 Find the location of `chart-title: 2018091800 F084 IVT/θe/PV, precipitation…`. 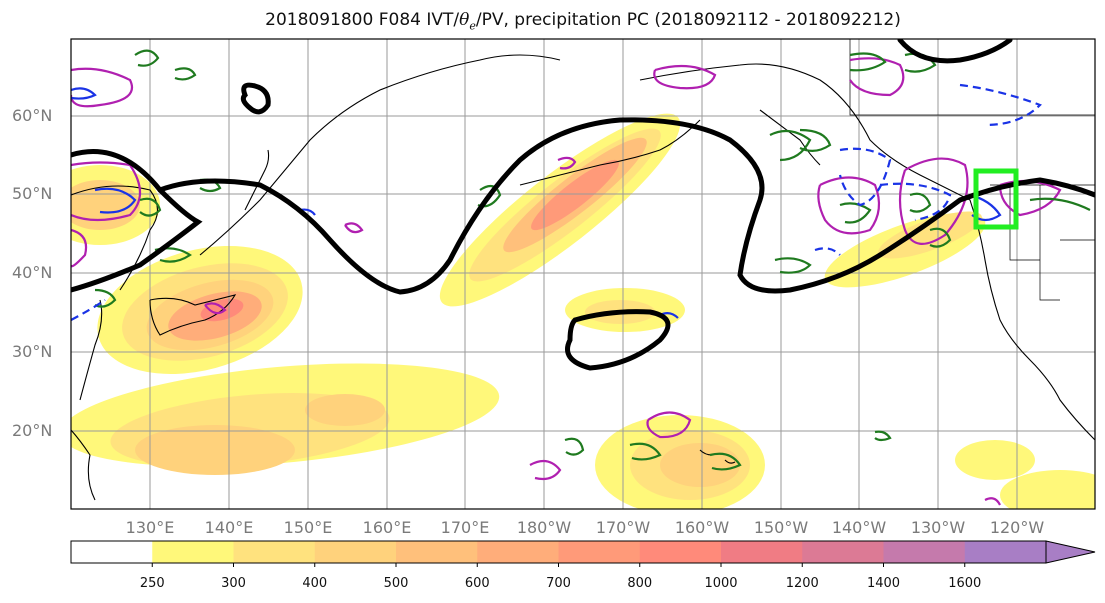

chart-title: 2018091800 F084 IVT/θe/PV, precipitation… is located at coordinates (583, 21).